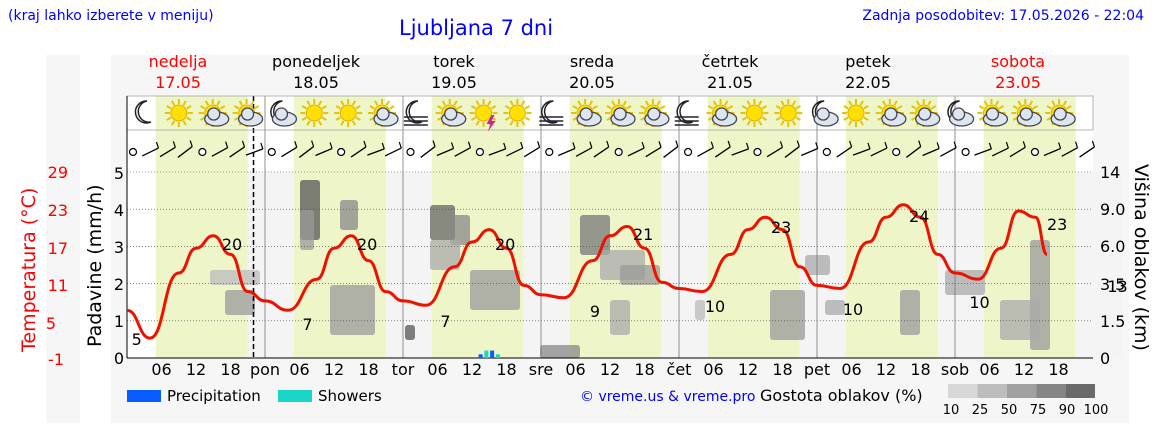 This screenshot has height=443, width=1152. What do you see at coordinates (118, 358) in the screenshot?
I see `precip-tick: 0` at bounding box center [118, 358].